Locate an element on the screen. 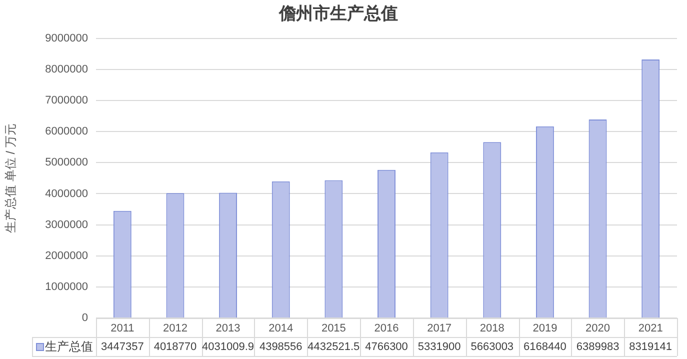 The height and width of the screenshot is (359, 687). x-tick-label: 2013 is located at coordinates (228, 328).